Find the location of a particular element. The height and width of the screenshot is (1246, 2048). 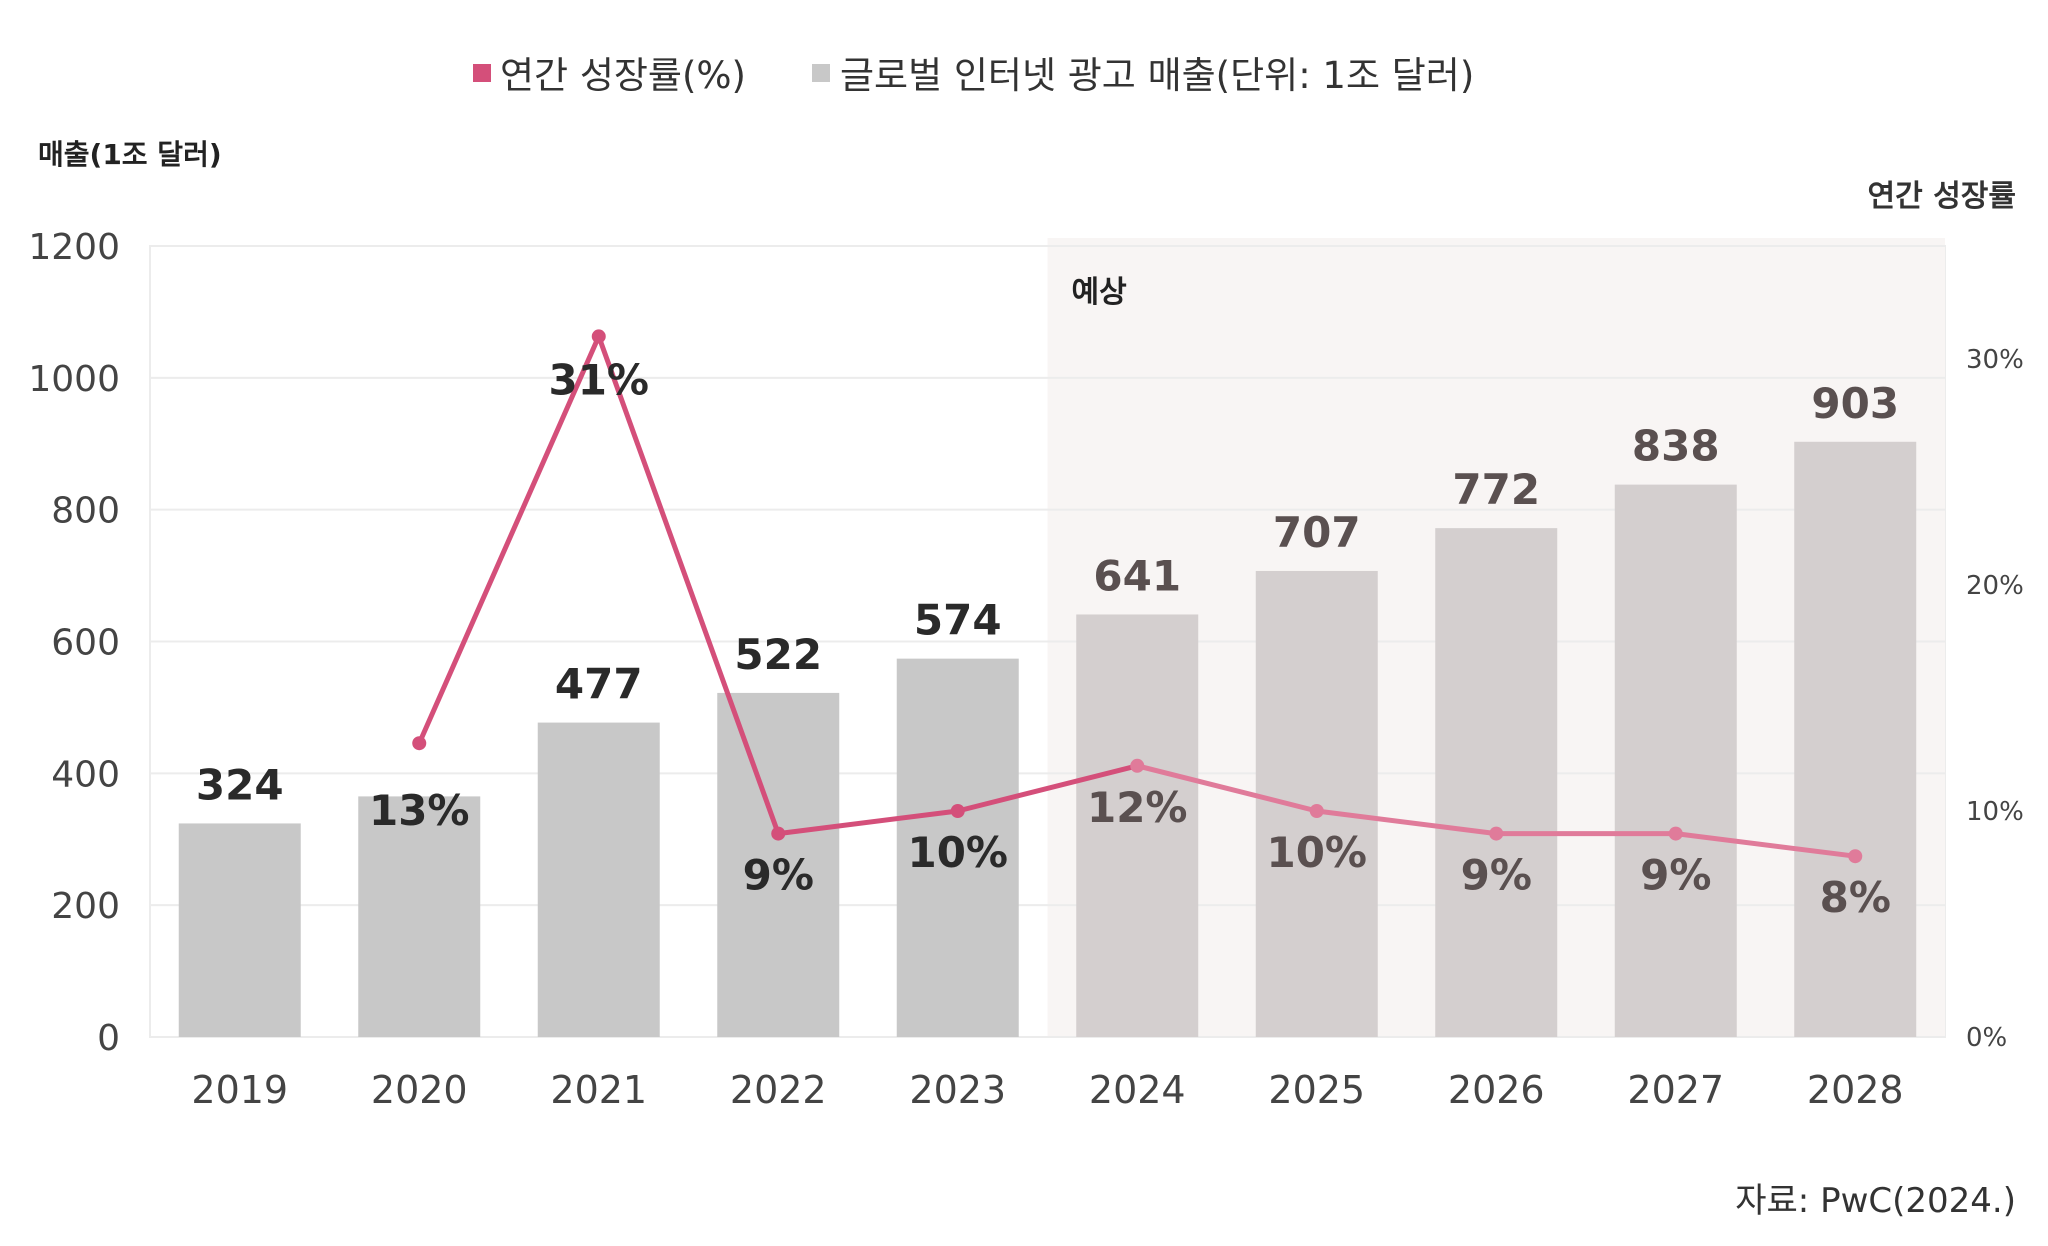

growth-label-2020: 13% is located at coordinates (419, 810).